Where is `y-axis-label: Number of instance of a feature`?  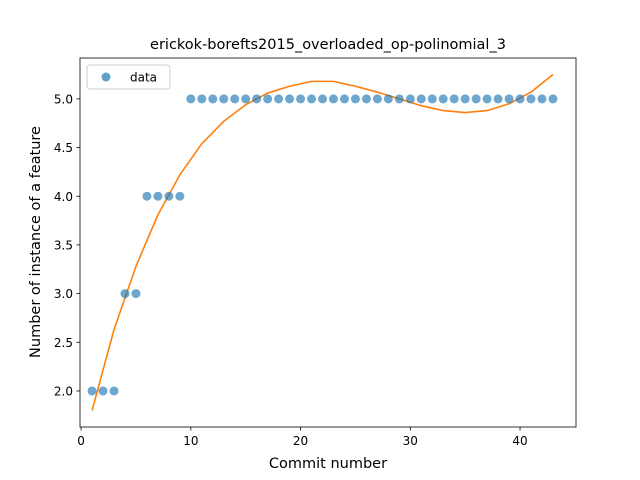 y-axis-label: Number of instance of a feature is located at coordinates (36, 242).